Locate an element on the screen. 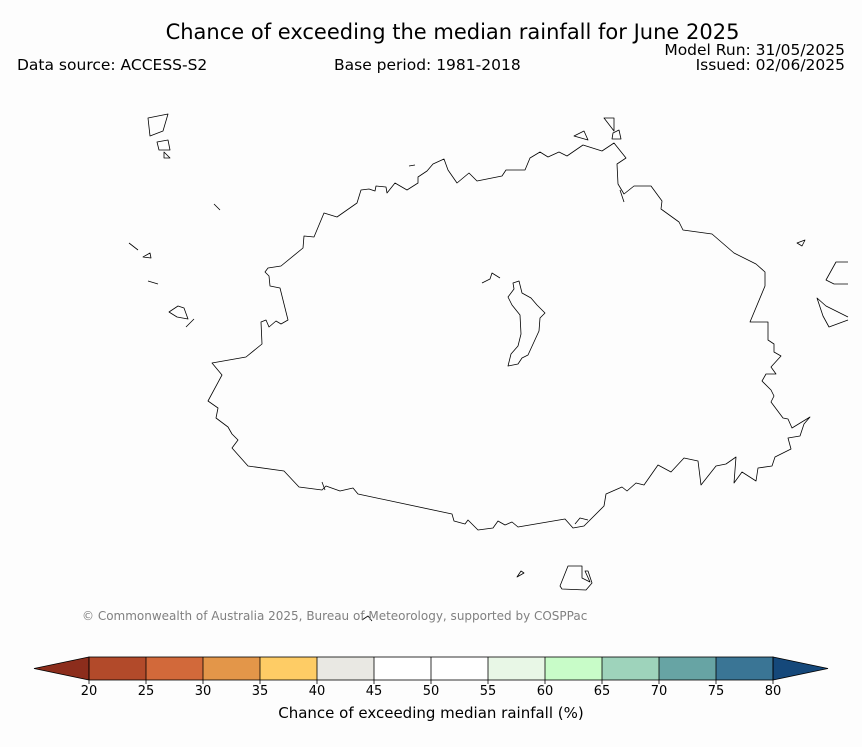  colorbar-tick-label: 75 is located at coordinates (716, 691).